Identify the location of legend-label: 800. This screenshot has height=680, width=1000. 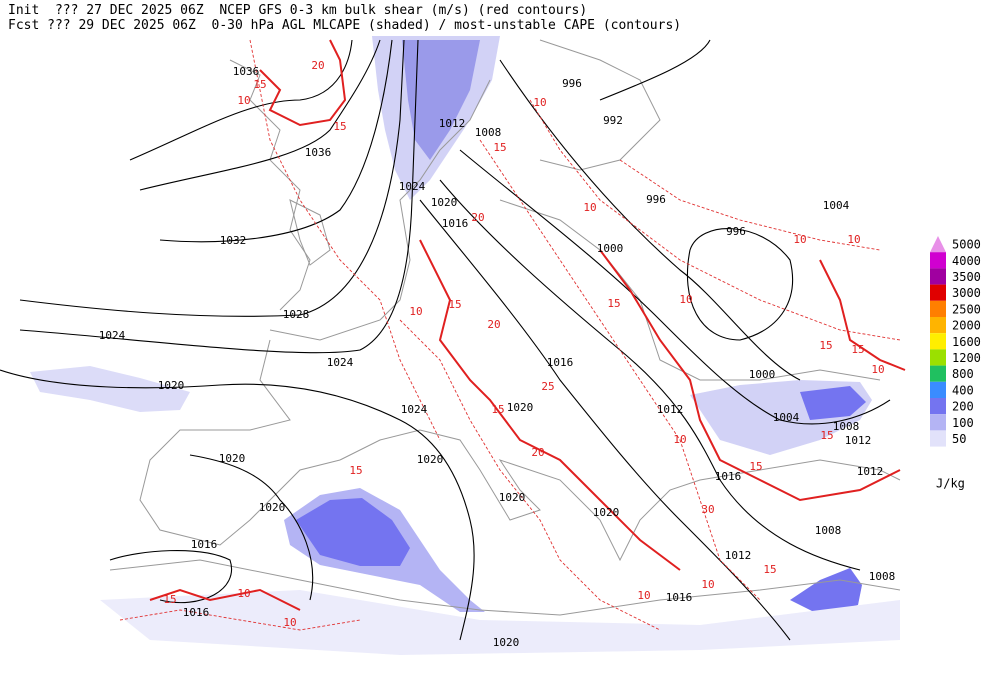
(963, 374).